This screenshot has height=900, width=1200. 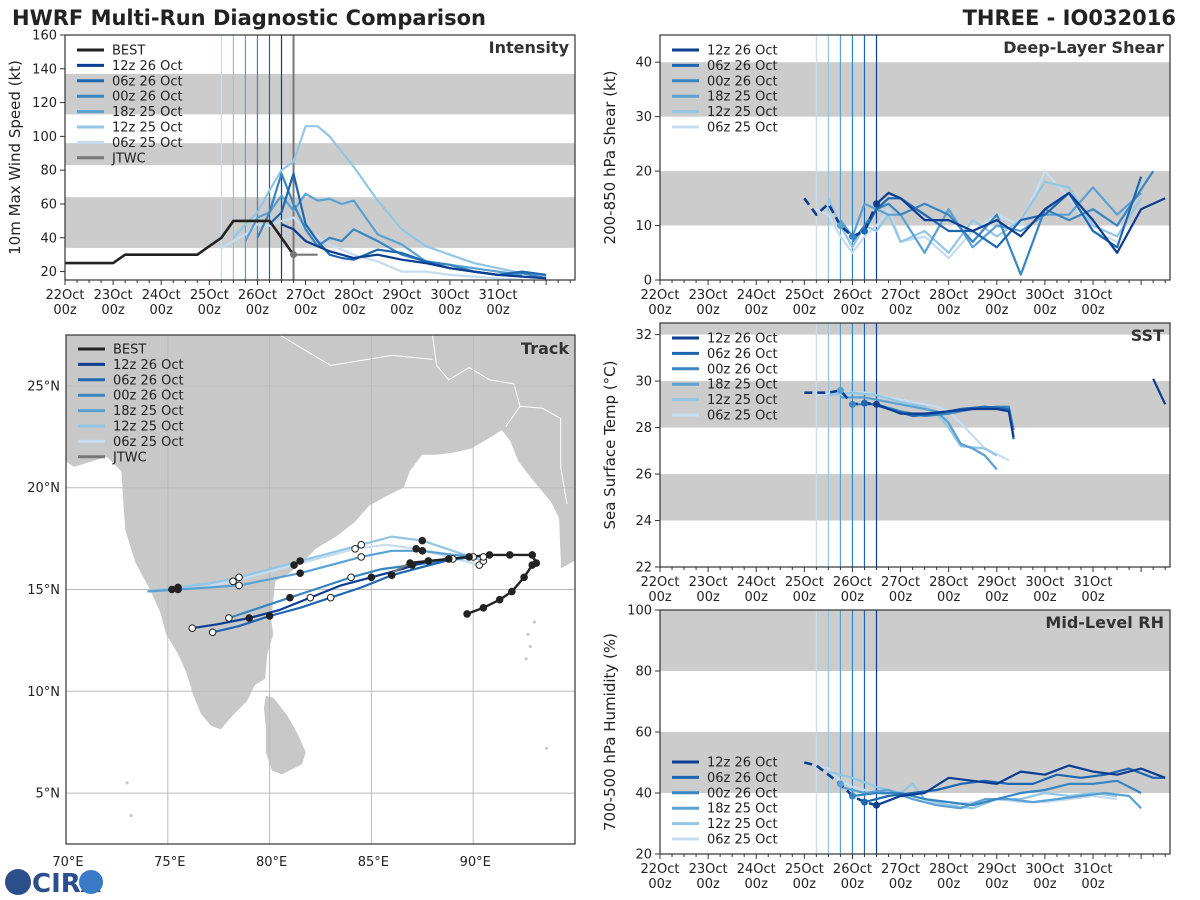 I want to click on y-tick-label: 160, so click(x=44, y=36).